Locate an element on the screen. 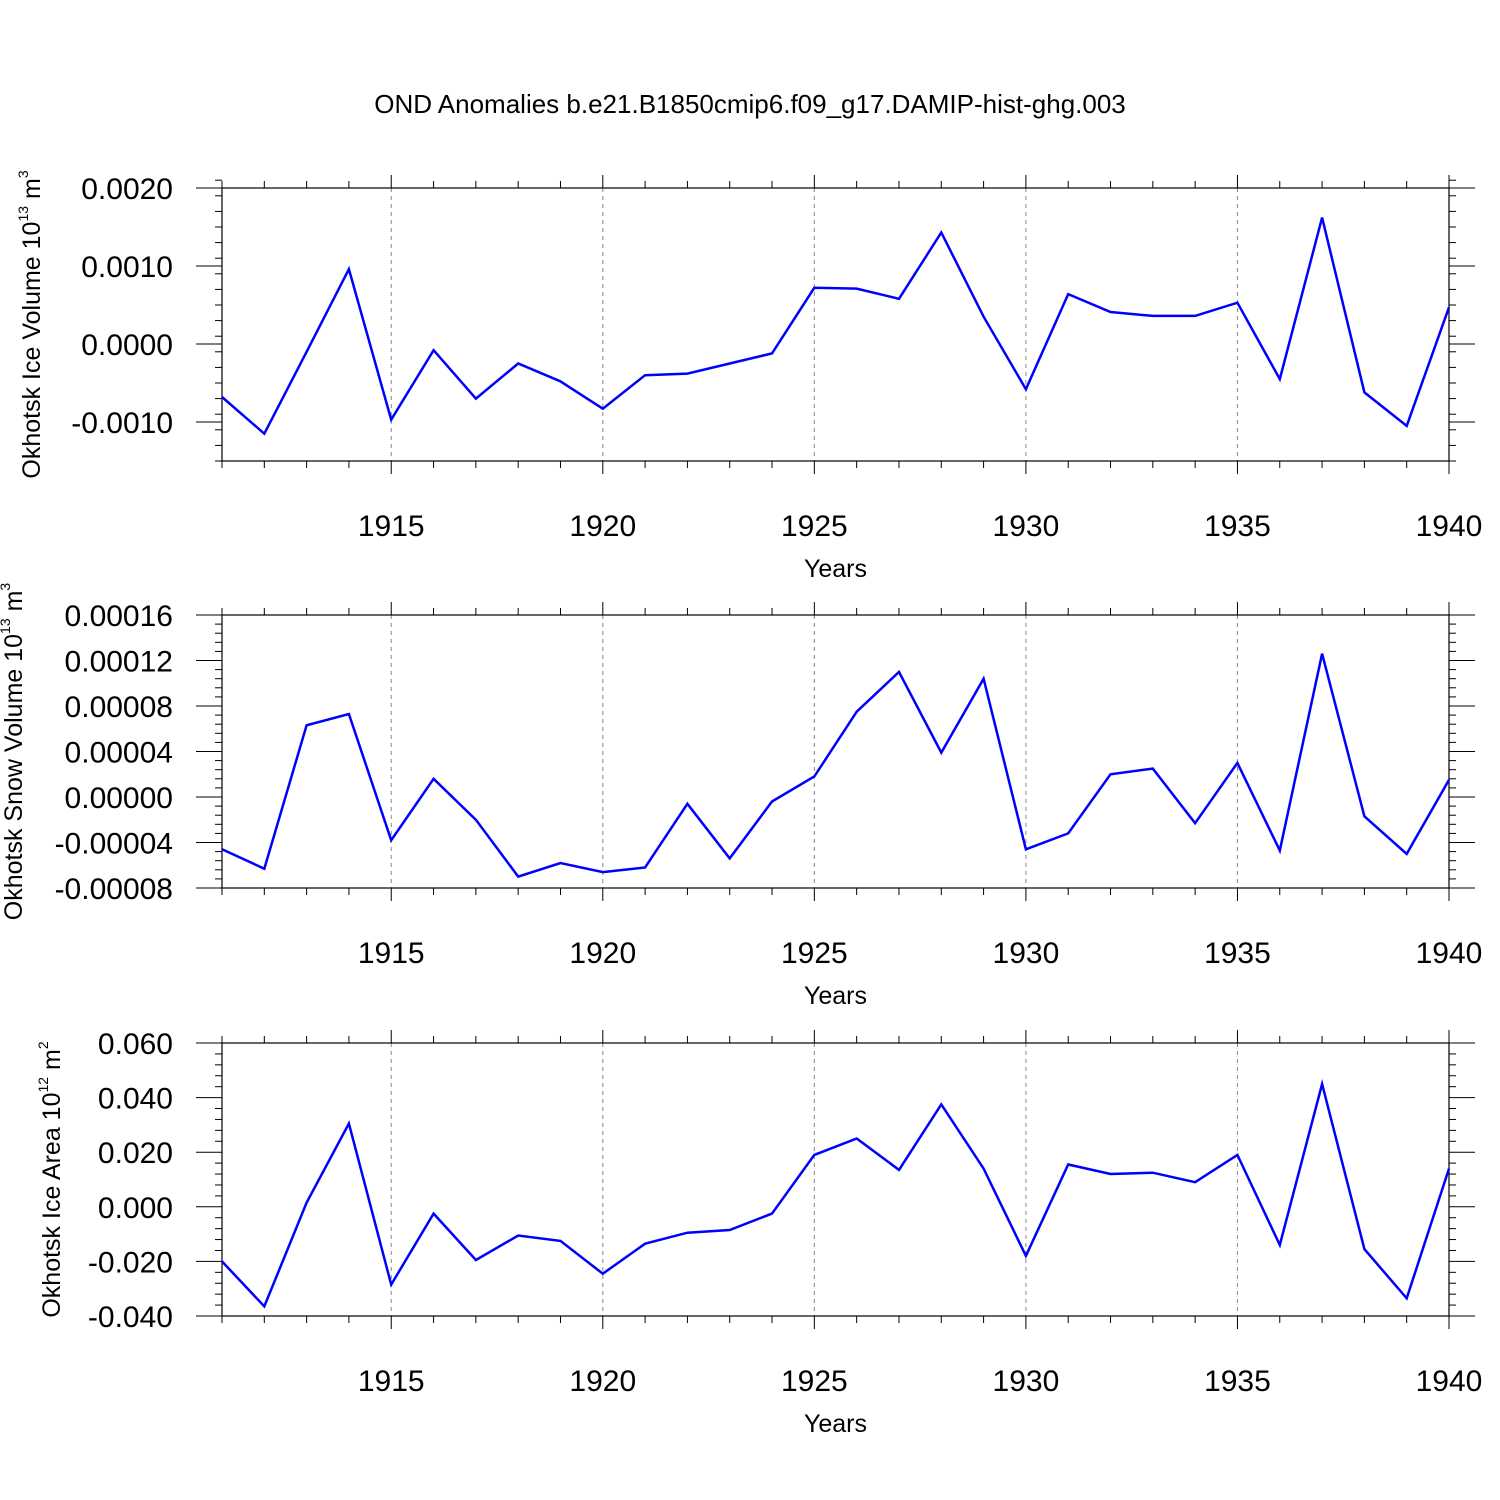 The image size is (1500, 1500). y-tick-label: 0.00016 is located at coordinates (119, 616).